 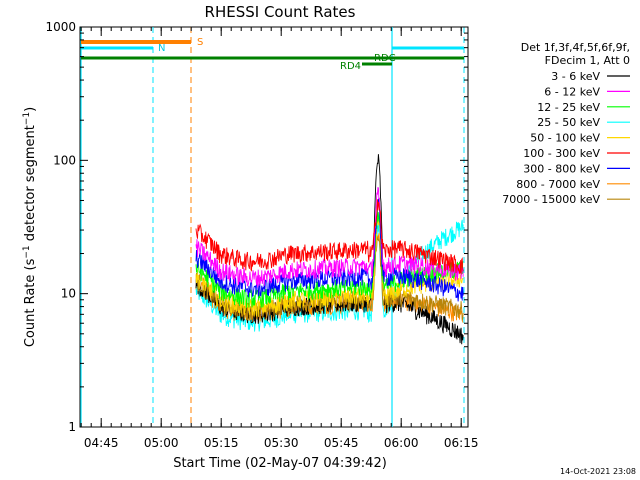 What do you see at coordinates (280, 12) in the screenshot?
I see `chart-title: RHESSI Count Rates` at bounding box center [280, 12].